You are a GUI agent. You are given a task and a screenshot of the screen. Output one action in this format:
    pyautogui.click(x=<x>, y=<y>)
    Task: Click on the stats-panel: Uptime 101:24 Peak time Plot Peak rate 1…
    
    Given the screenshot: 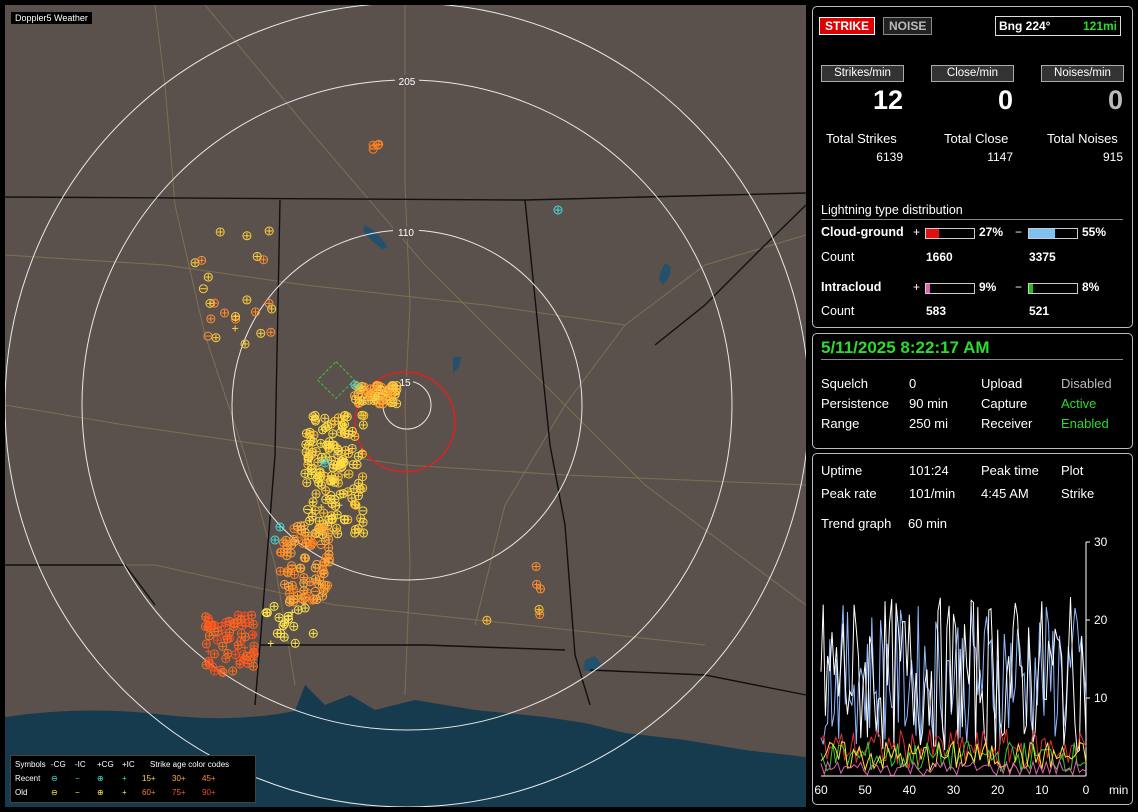 What is the action you would take?
    pyautogui.click(x=972, y=629)
    